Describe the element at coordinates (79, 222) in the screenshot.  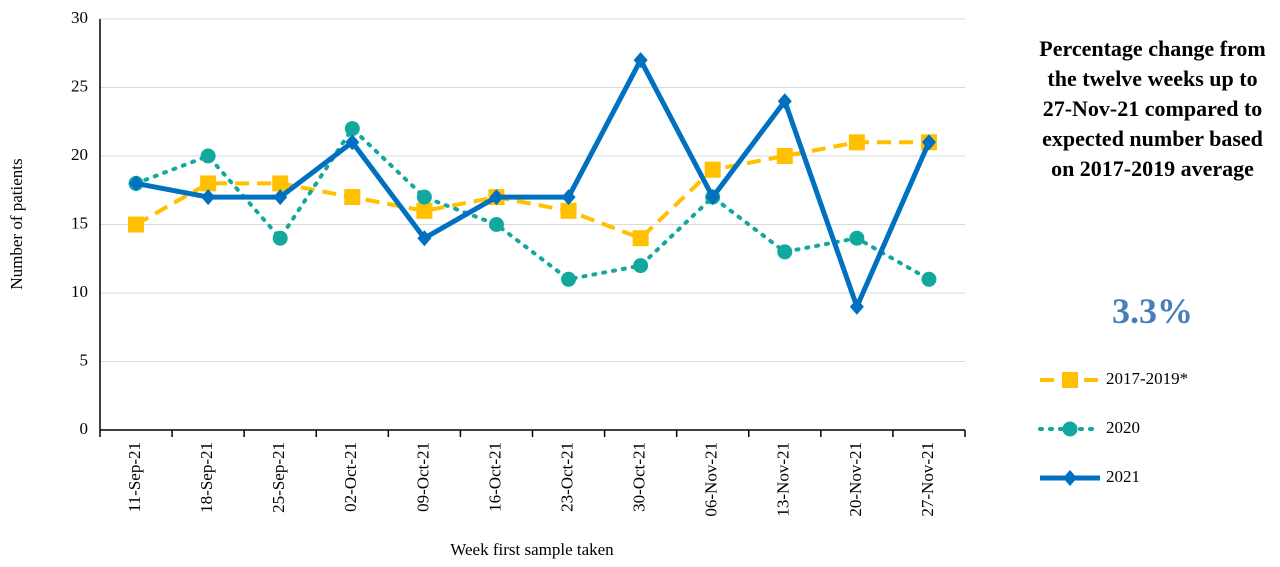
I see `y-tick-label: 15` at that location.